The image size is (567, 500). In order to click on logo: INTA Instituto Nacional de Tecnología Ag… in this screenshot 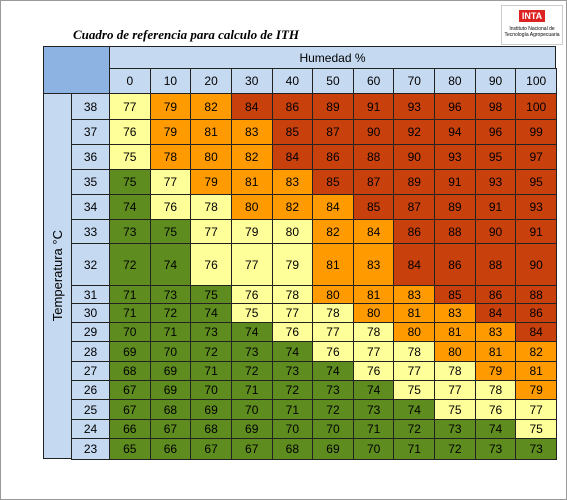, I will do `click(532, 25)`.